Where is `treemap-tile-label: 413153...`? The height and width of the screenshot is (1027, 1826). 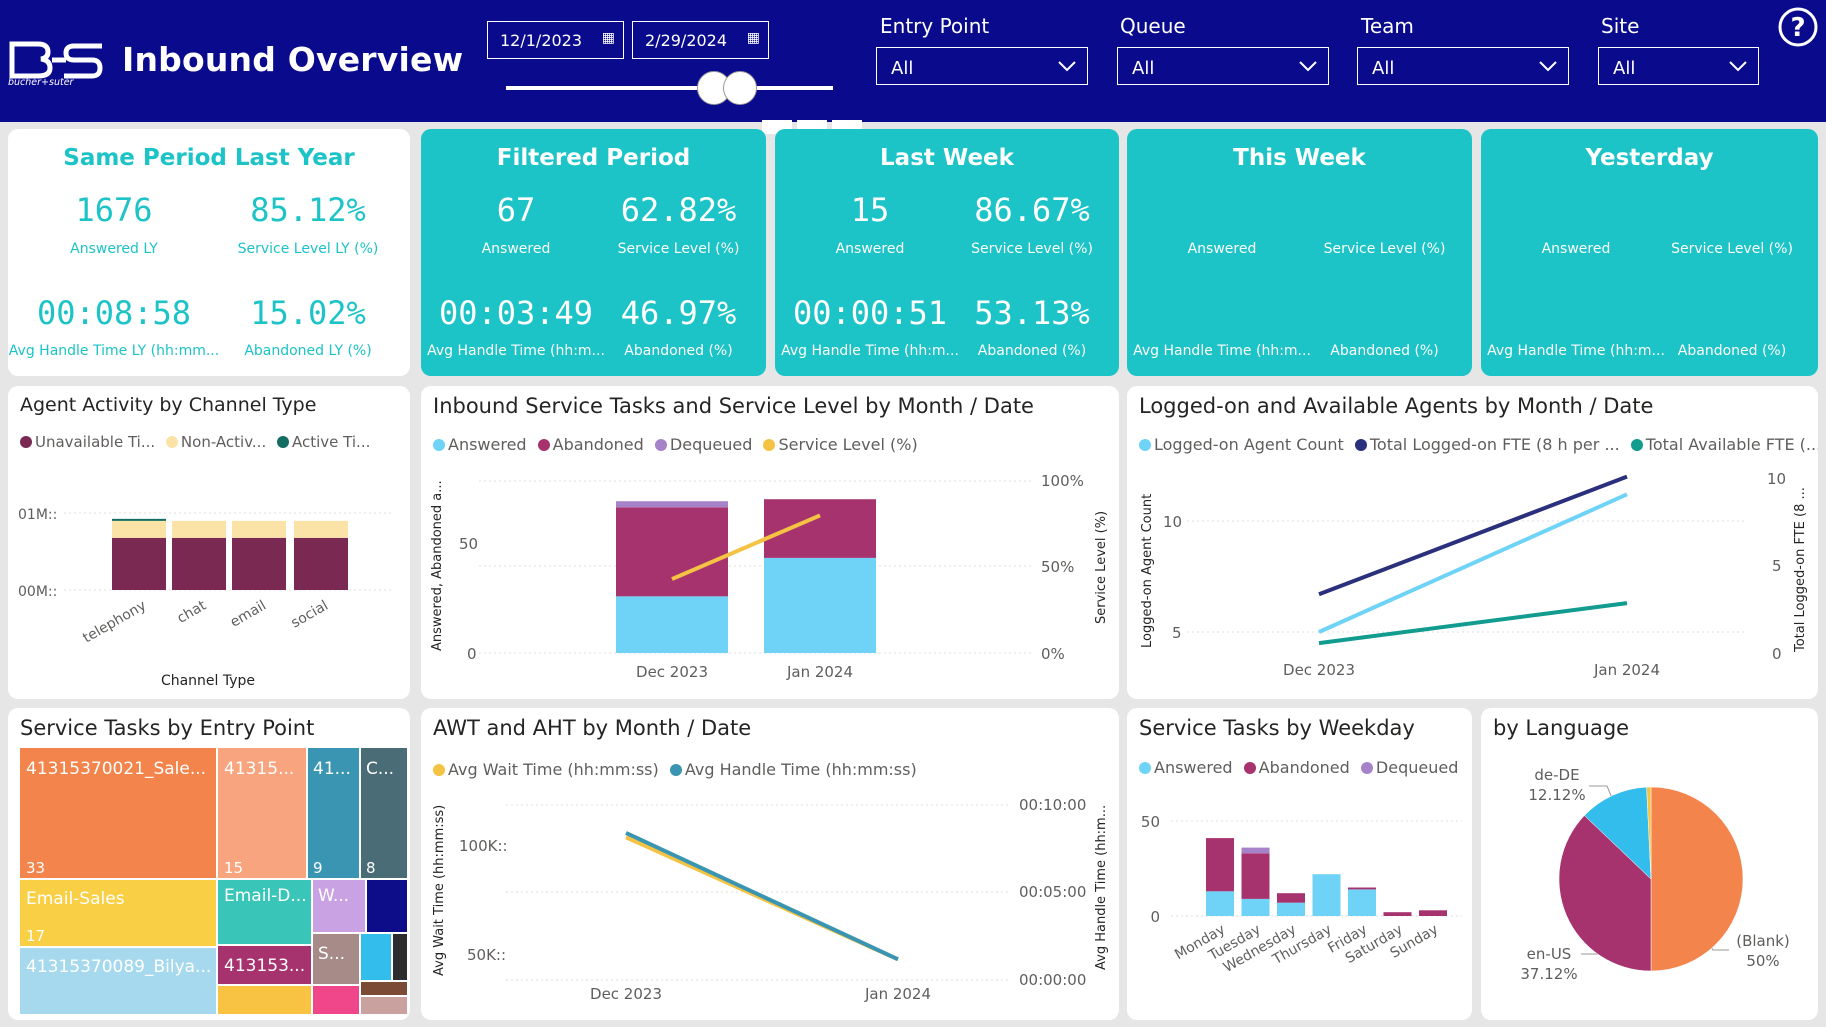
treemap-tile-label: 413153... is located at coordinates (264, 966).